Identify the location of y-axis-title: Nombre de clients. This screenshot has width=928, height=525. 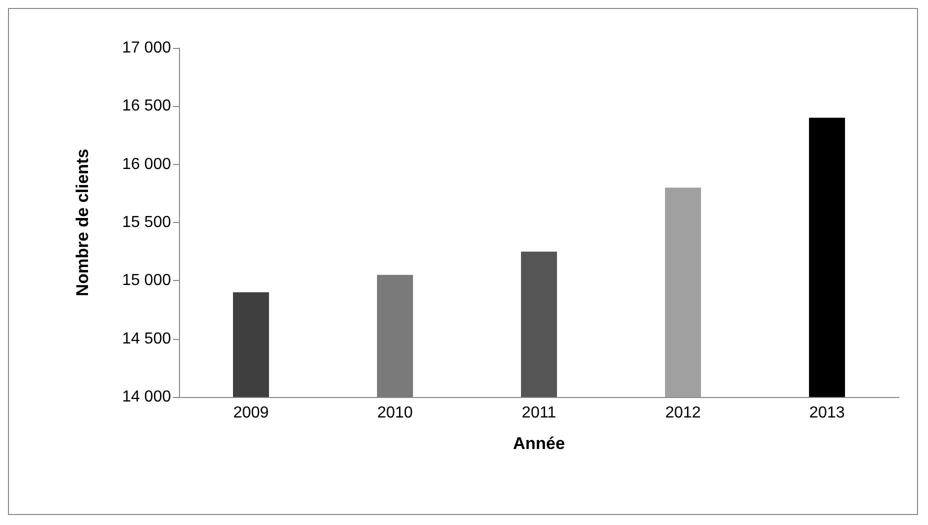
(82, 222).